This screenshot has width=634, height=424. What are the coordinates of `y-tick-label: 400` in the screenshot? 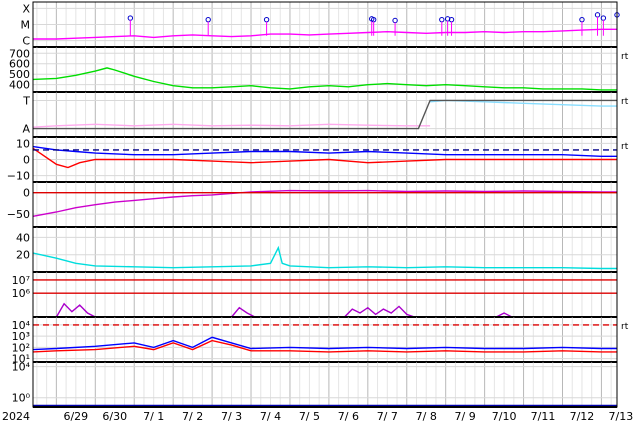 It's located at (19, 85).